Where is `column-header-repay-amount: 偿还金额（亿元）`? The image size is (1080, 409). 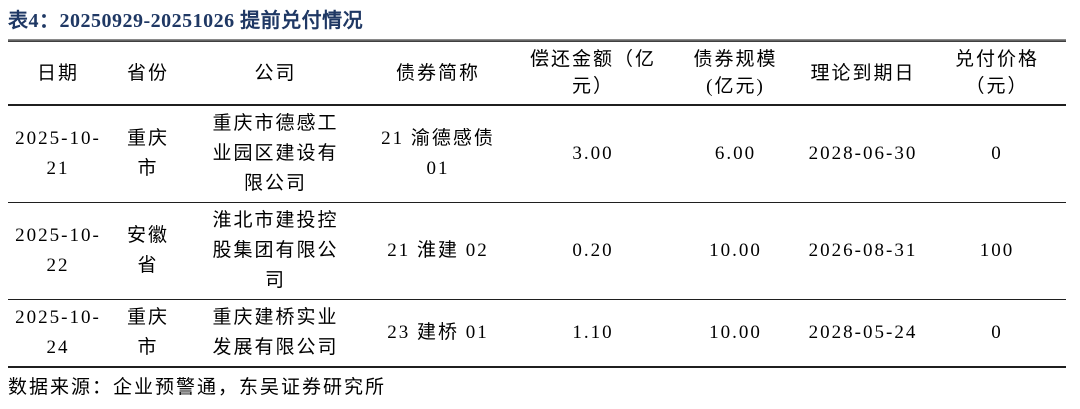 column-header-repay-amount: 偿还金额（亿元） is located at coordinates (592, 73).